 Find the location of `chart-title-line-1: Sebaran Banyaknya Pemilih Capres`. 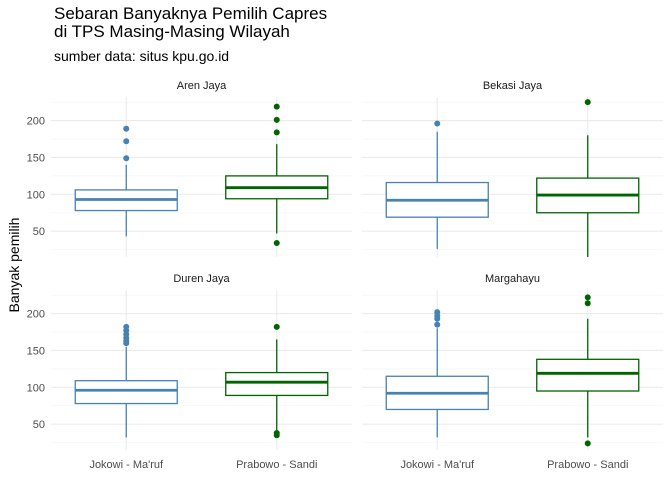

chart-title-line-1: Sebaran Banyaknya Pemilih Capres is located at coordinates (191, 13).